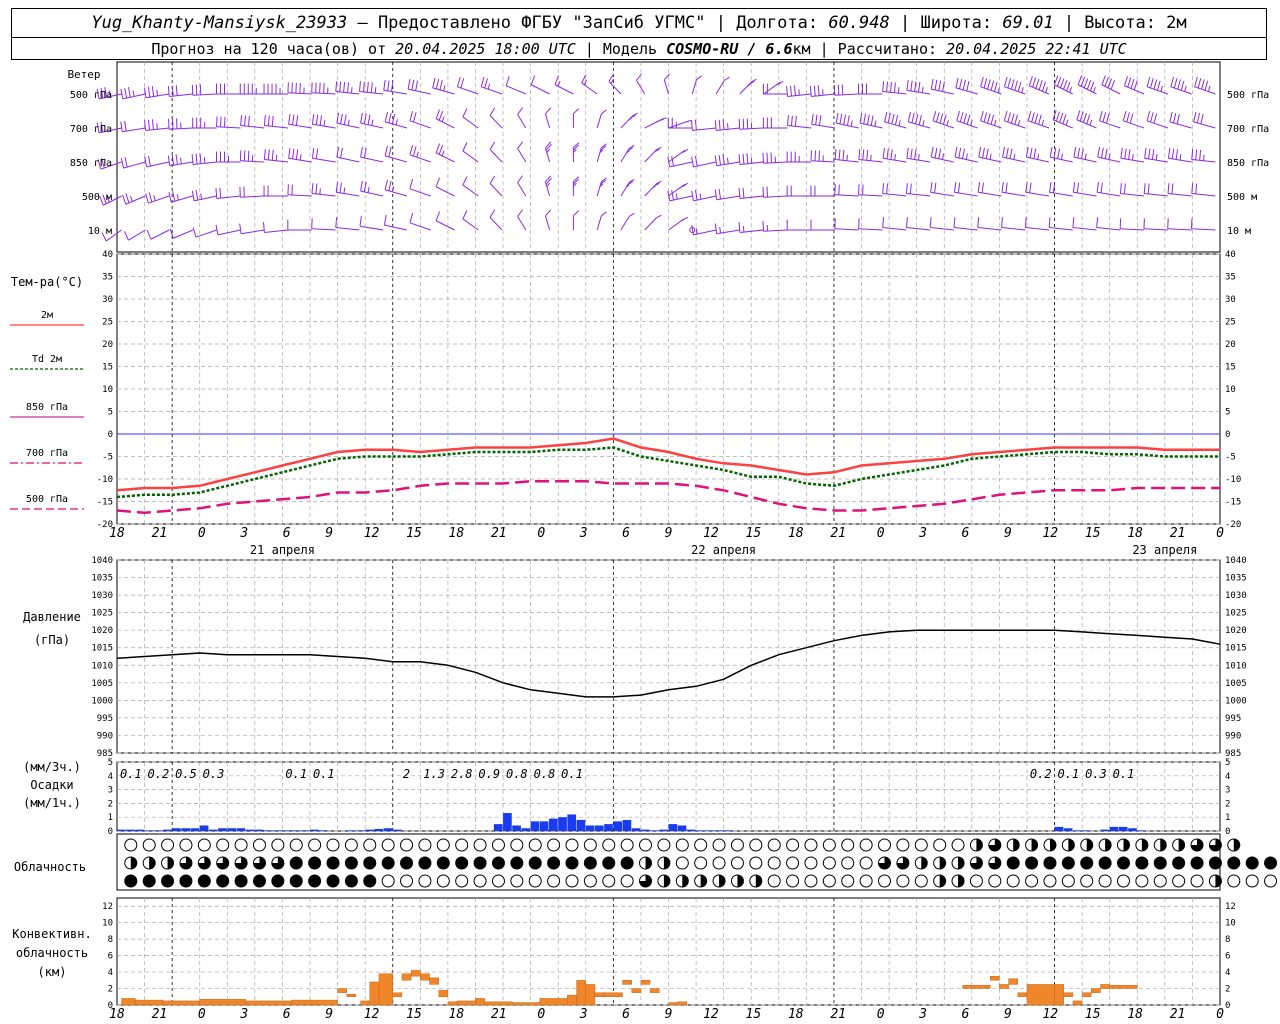  I want to click on temp-legend-label: 700 гПа, so click(47, 453).